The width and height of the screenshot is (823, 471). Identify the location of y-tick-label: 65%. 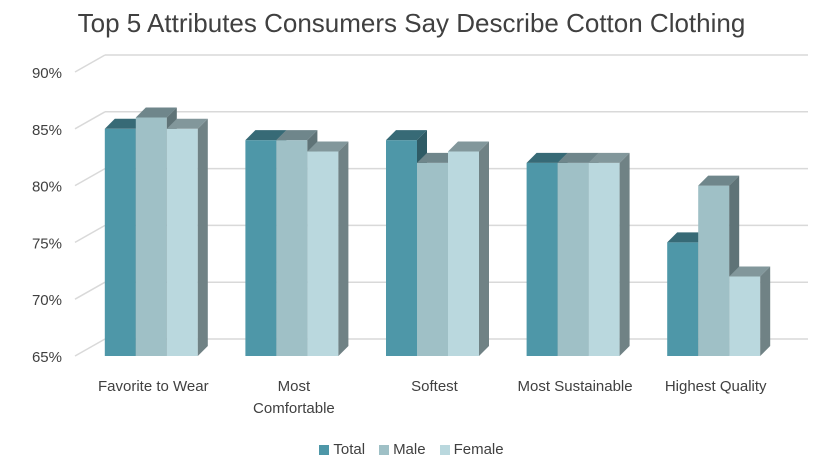
(47, 357).